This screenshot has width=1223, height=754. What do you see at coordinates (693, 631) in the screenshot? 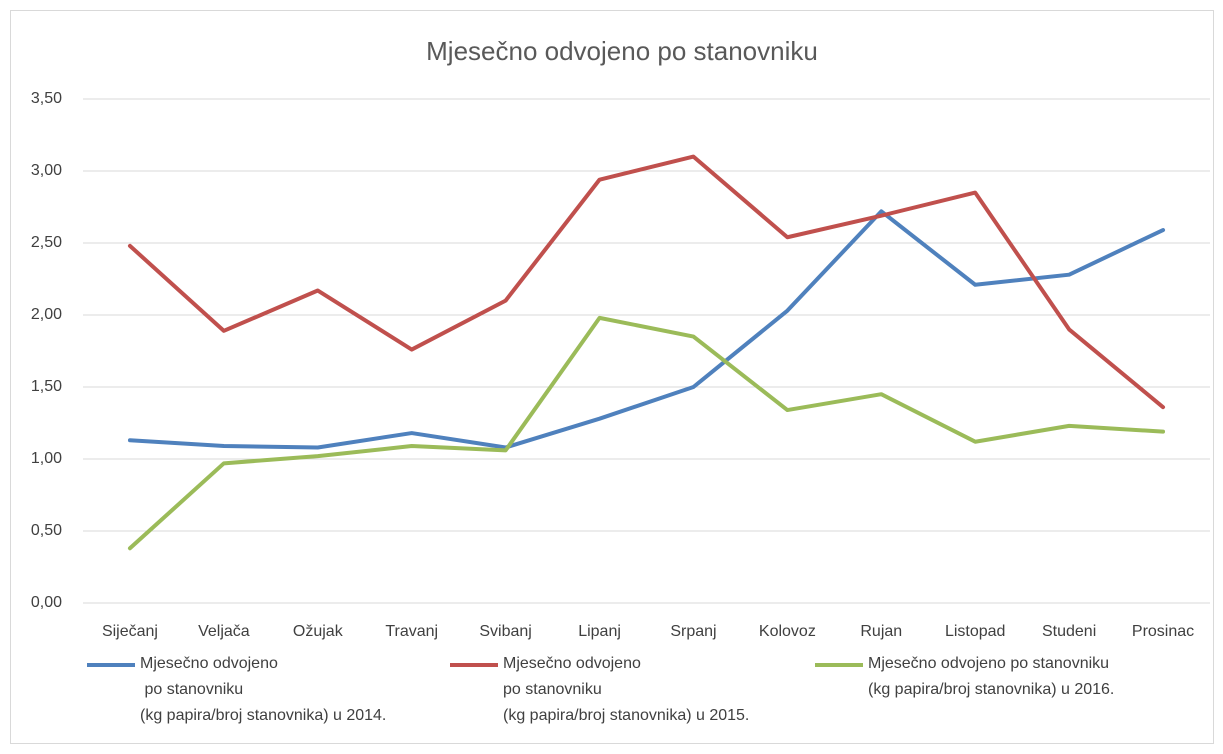
I see `x-tick-label: Srpanj` at bounding box center [693, 631].